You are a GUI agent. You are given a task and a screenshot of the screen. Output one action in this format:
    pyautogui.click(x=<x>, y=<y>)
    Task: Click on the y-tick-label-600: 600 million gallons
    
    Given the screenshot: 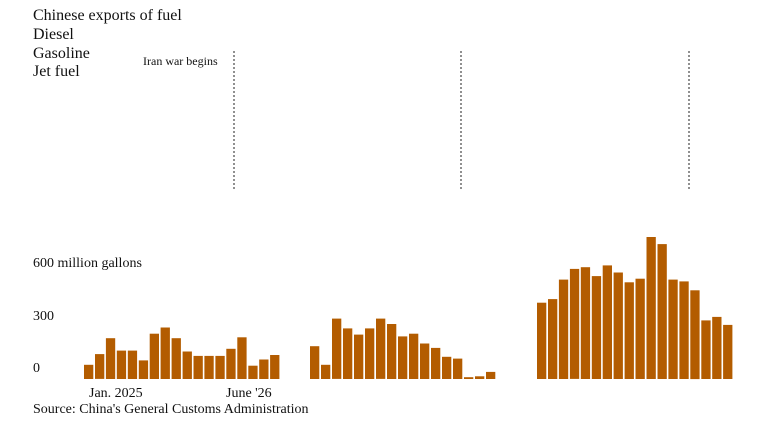 What is the action you would take?
    pyautogui.click(x=87, y=263)
    